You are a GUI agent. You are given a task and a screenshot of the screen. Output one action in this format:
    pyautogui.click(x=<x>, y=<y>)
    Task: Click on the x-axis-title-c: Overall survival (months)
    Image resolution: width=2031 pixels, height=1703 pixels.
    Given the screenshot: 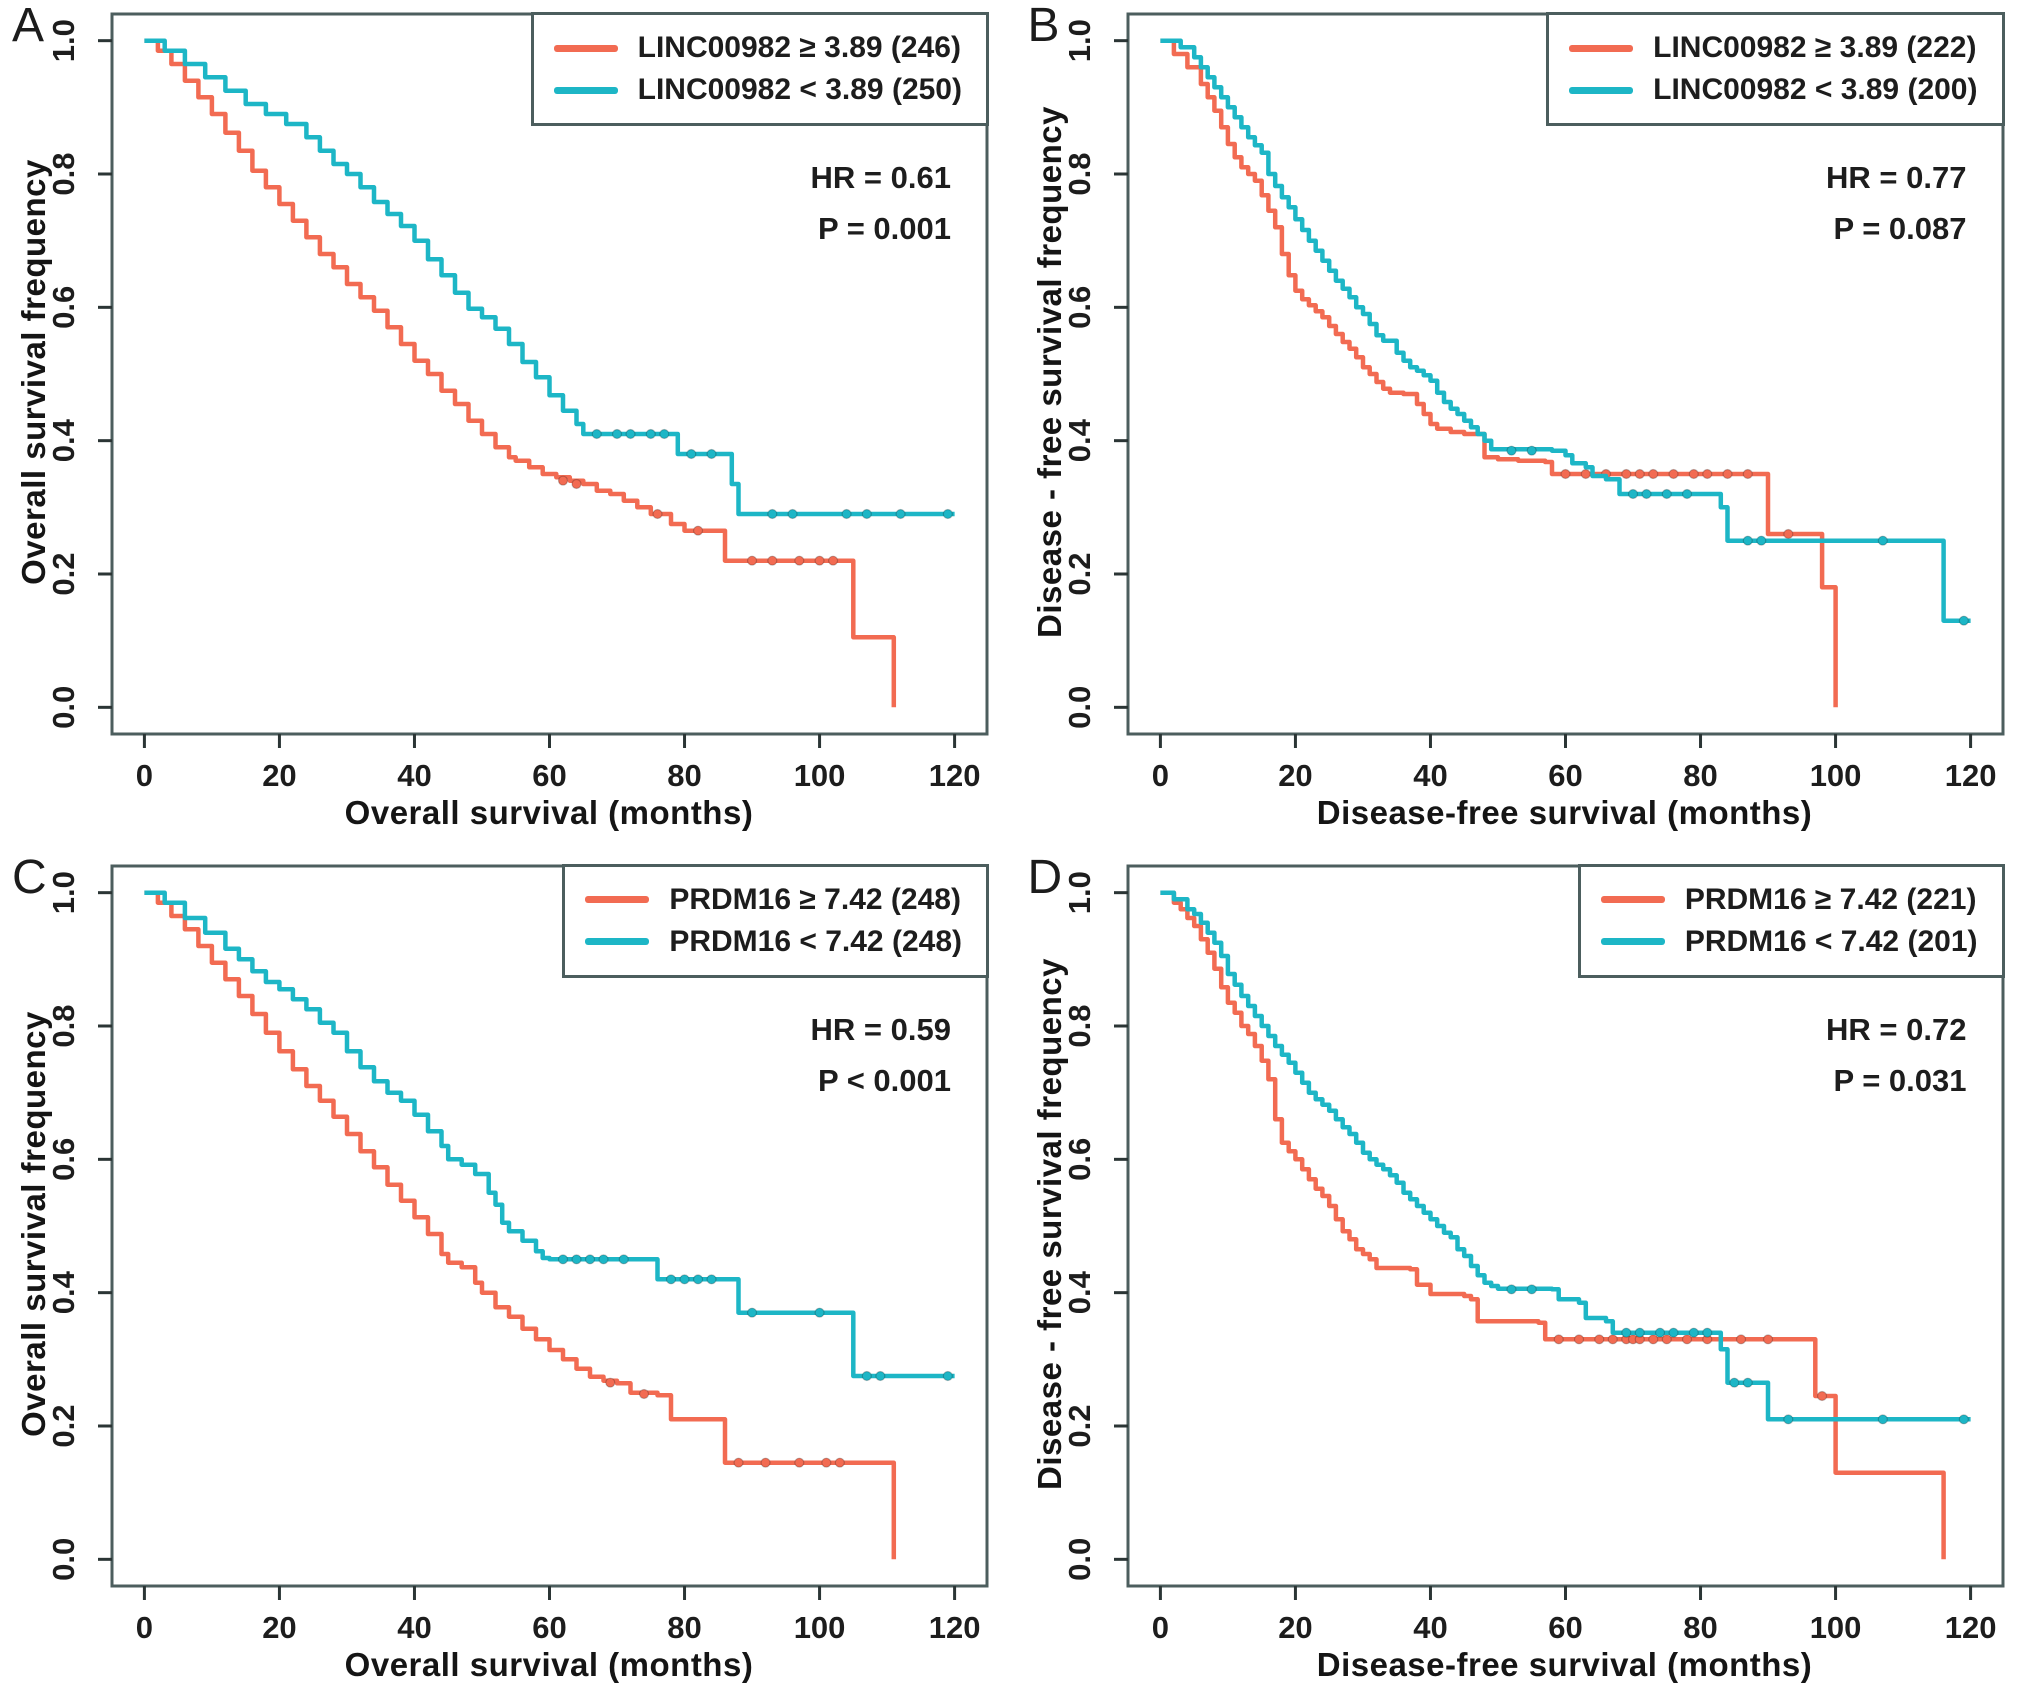 What is the action you would take?
    pyautogui.click(x=549, y=1664)
    